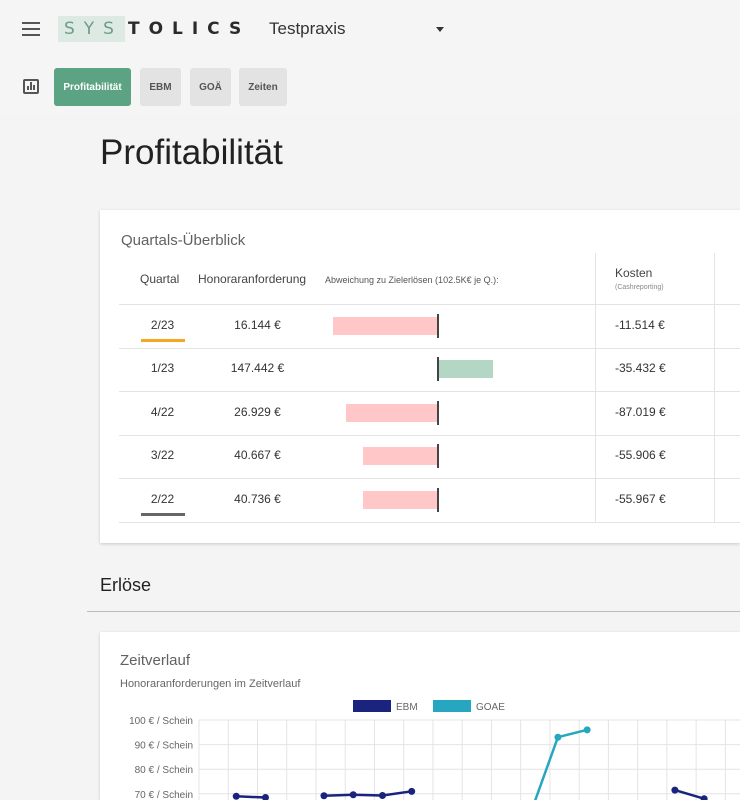 The width and height of the screenshot is (740, 800). Describe the element at coordinates (257, 324) in the screenshot. I see `fee-cell: 16.144 €` at that location.